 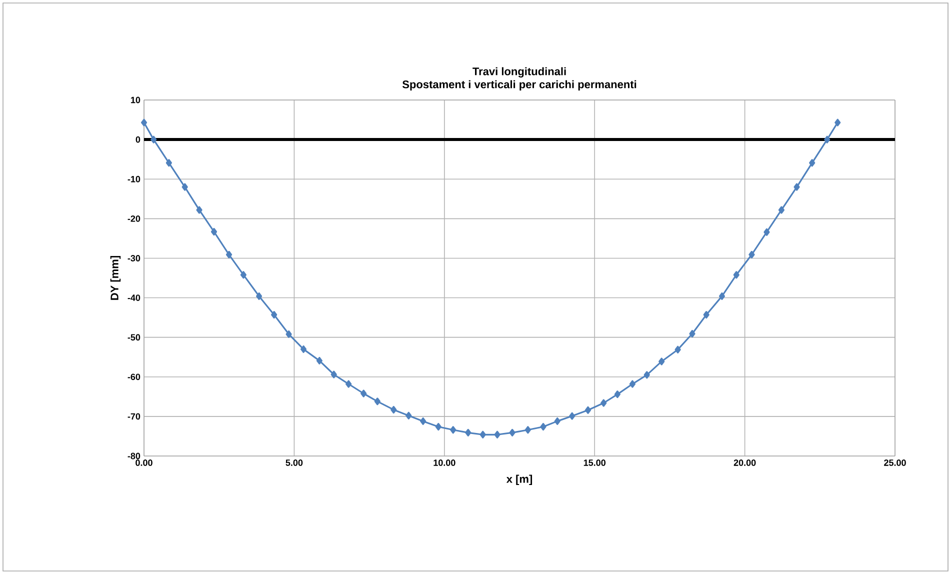 I want to click on y-tick-label: -80, so click(x=134, y=456).